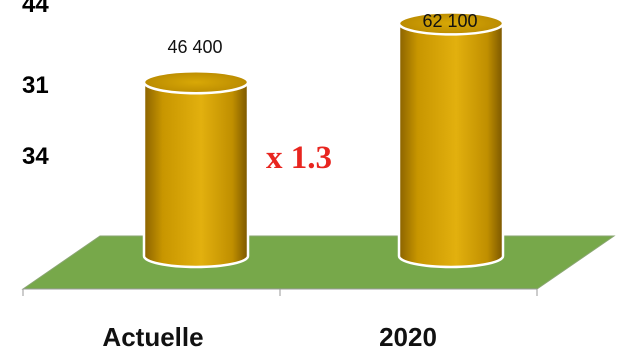 The image size is (617, 353). Describe the element at coordinates (35, 157) in the screenshot. I see `side-number-34: 34` at that location.